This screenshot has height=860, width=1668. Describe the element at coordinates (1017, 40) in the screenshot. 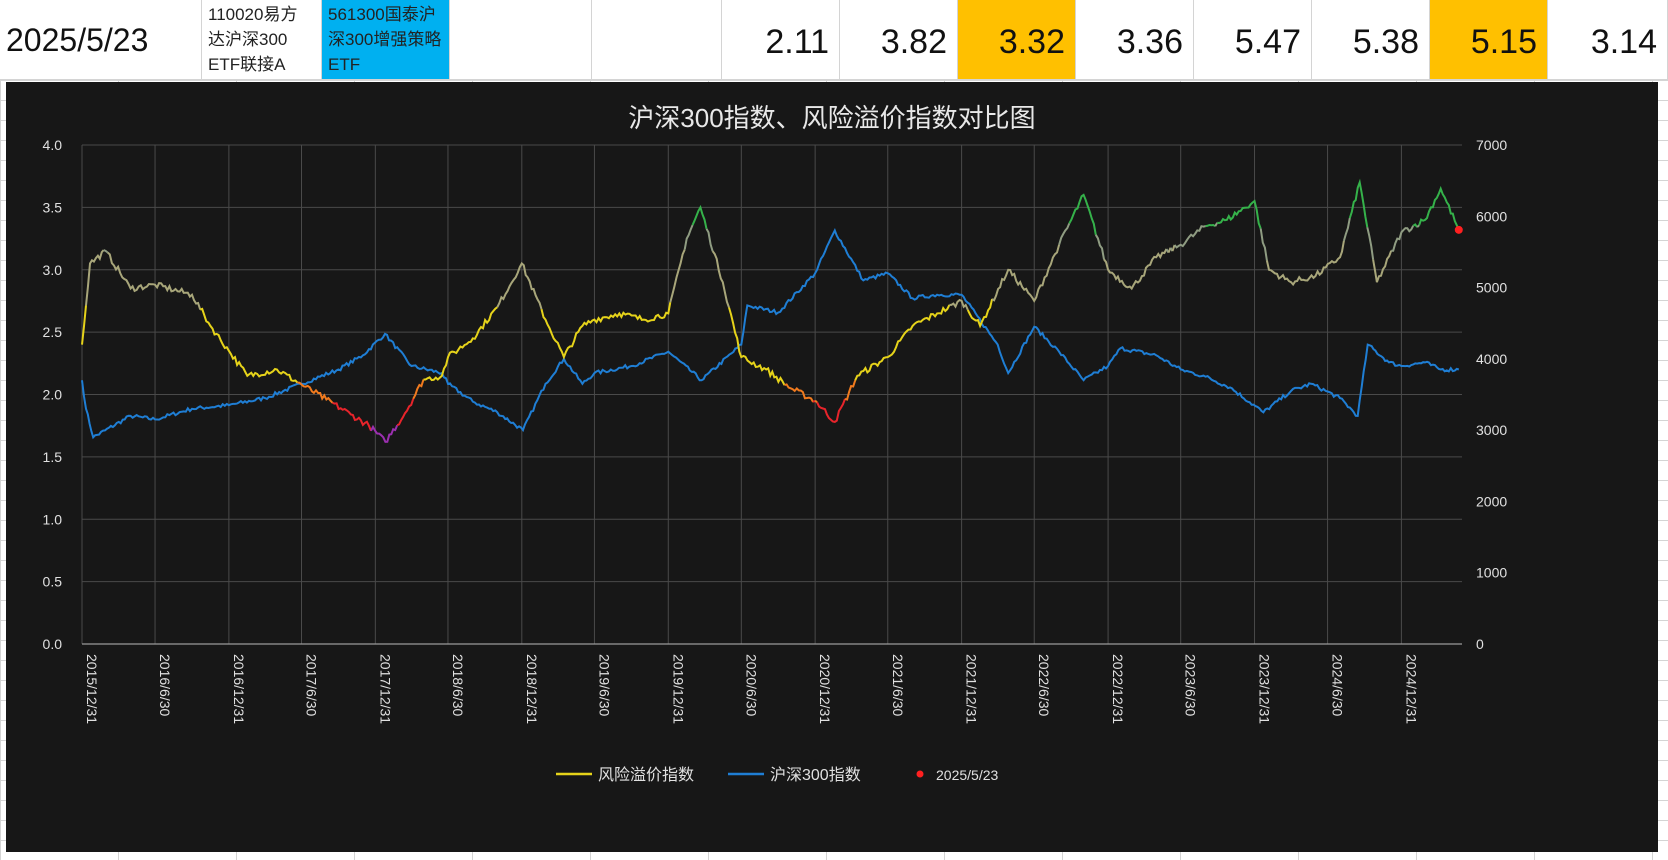

I see `value-cell-3: 3.32` at that location.